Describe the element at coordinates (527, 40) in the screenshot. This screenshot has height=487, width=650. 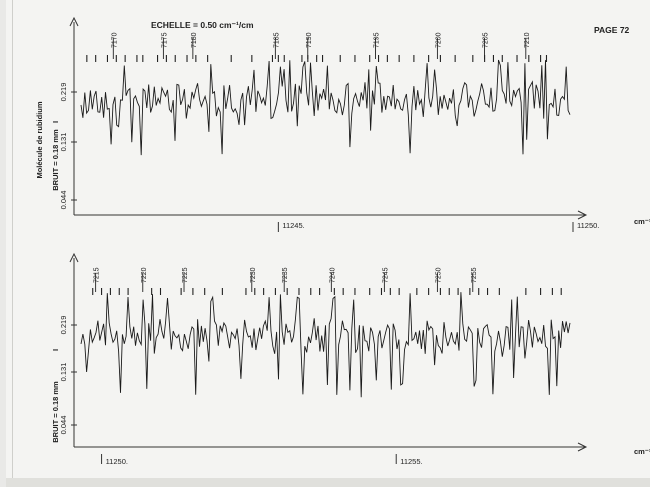
I see `line-number-label: 7210` at that location.